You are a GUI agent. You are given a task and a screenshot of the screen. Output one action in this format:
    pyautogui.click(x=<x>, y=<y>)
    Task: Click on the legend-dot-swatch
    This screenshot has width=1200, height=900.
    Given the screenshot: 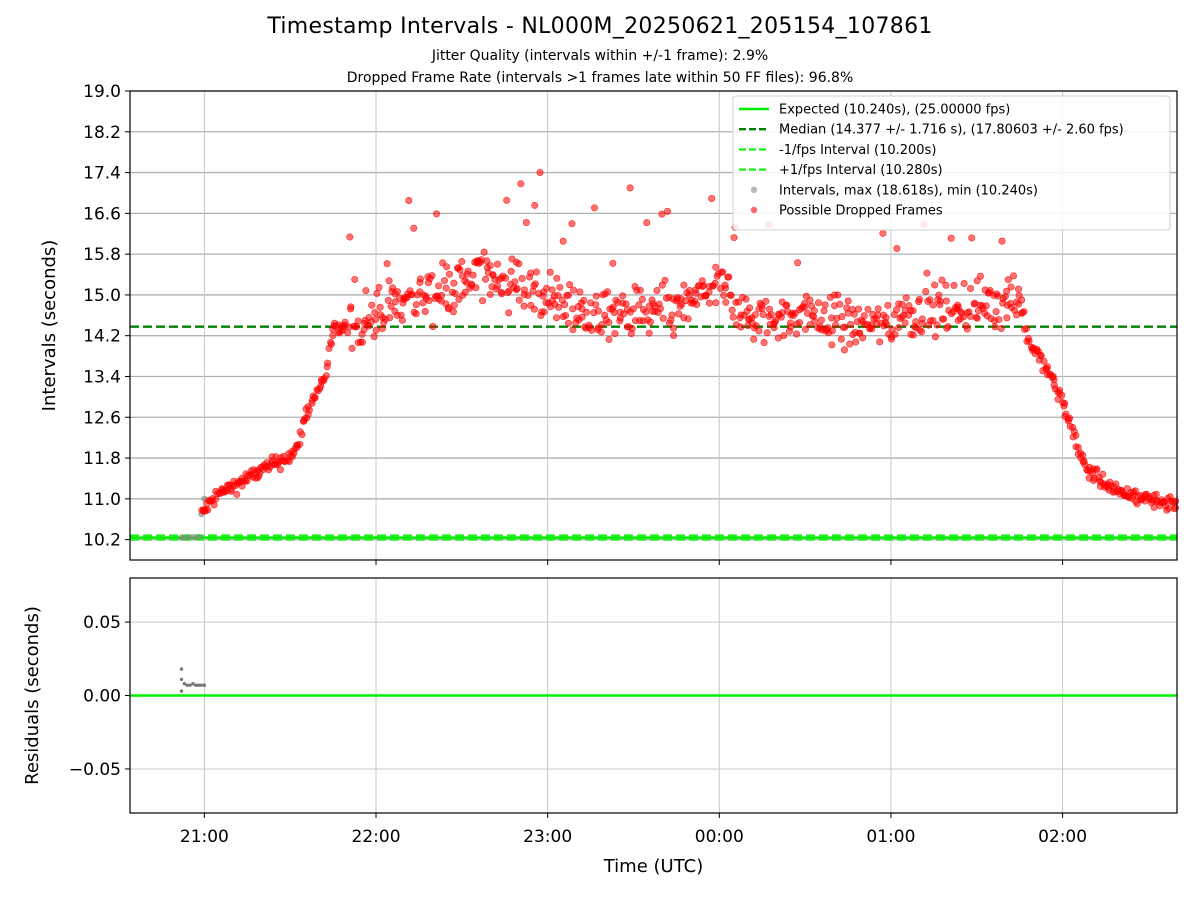 What is the action you would take?
    pyautogui.click(x=754, y=210)
    